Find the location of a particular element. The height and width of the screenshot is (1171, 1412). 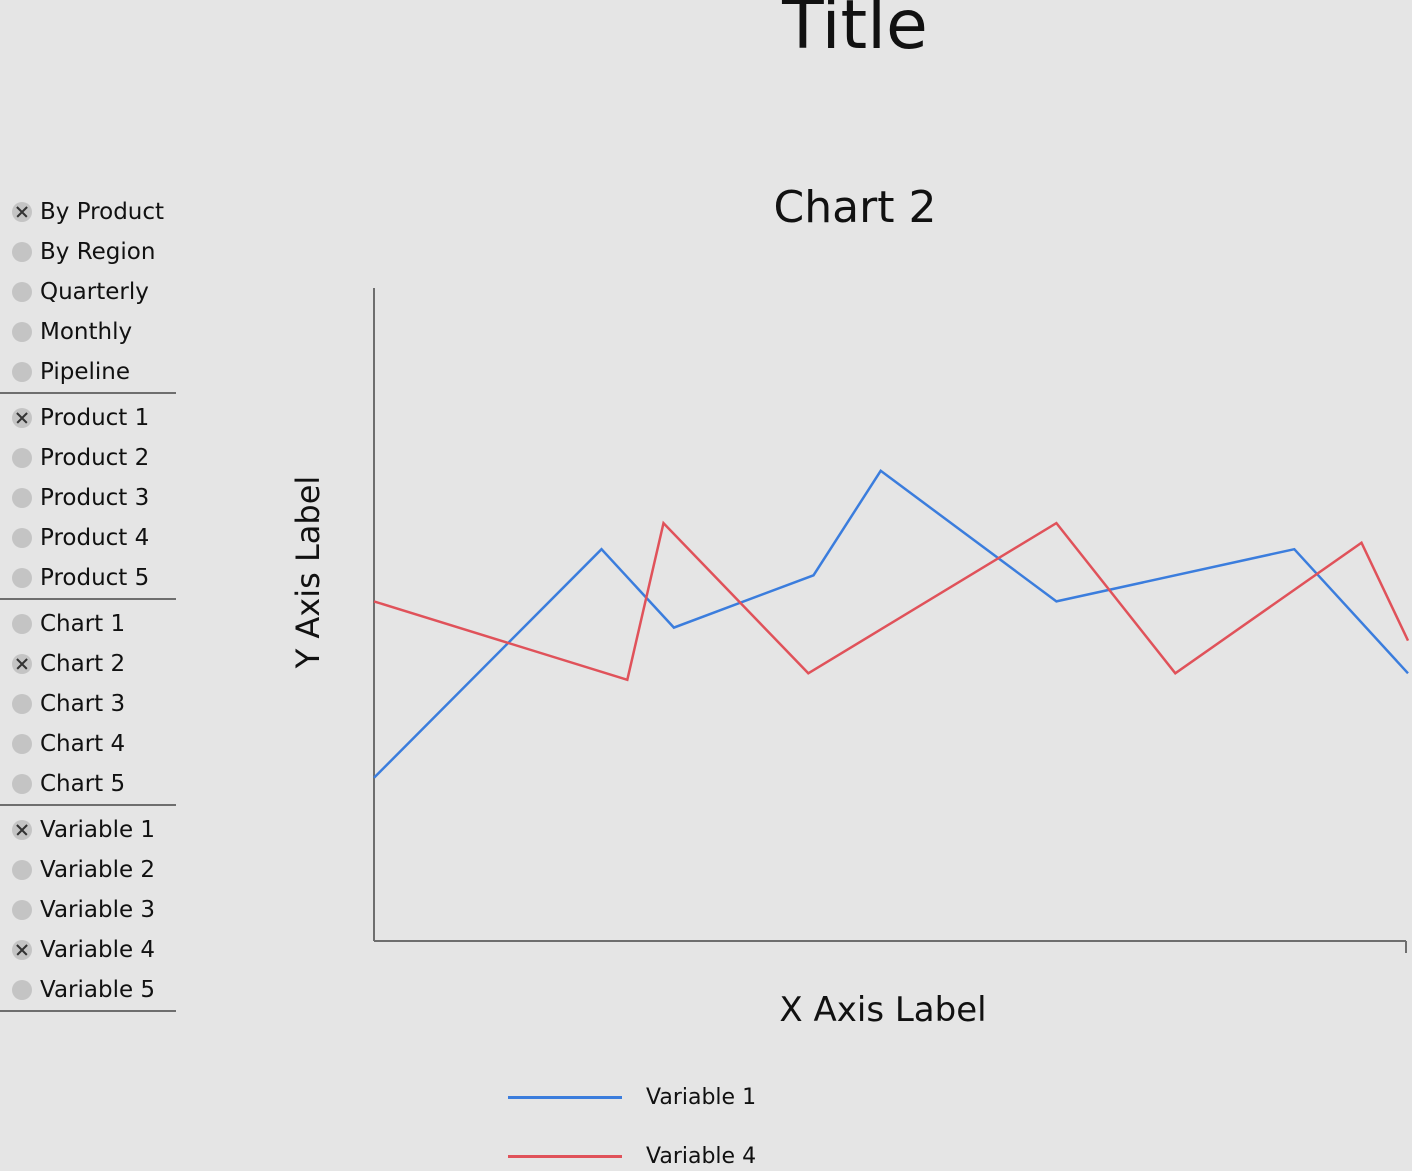

radio-option-monthly: Monthly is located at coordinates (88, 332).